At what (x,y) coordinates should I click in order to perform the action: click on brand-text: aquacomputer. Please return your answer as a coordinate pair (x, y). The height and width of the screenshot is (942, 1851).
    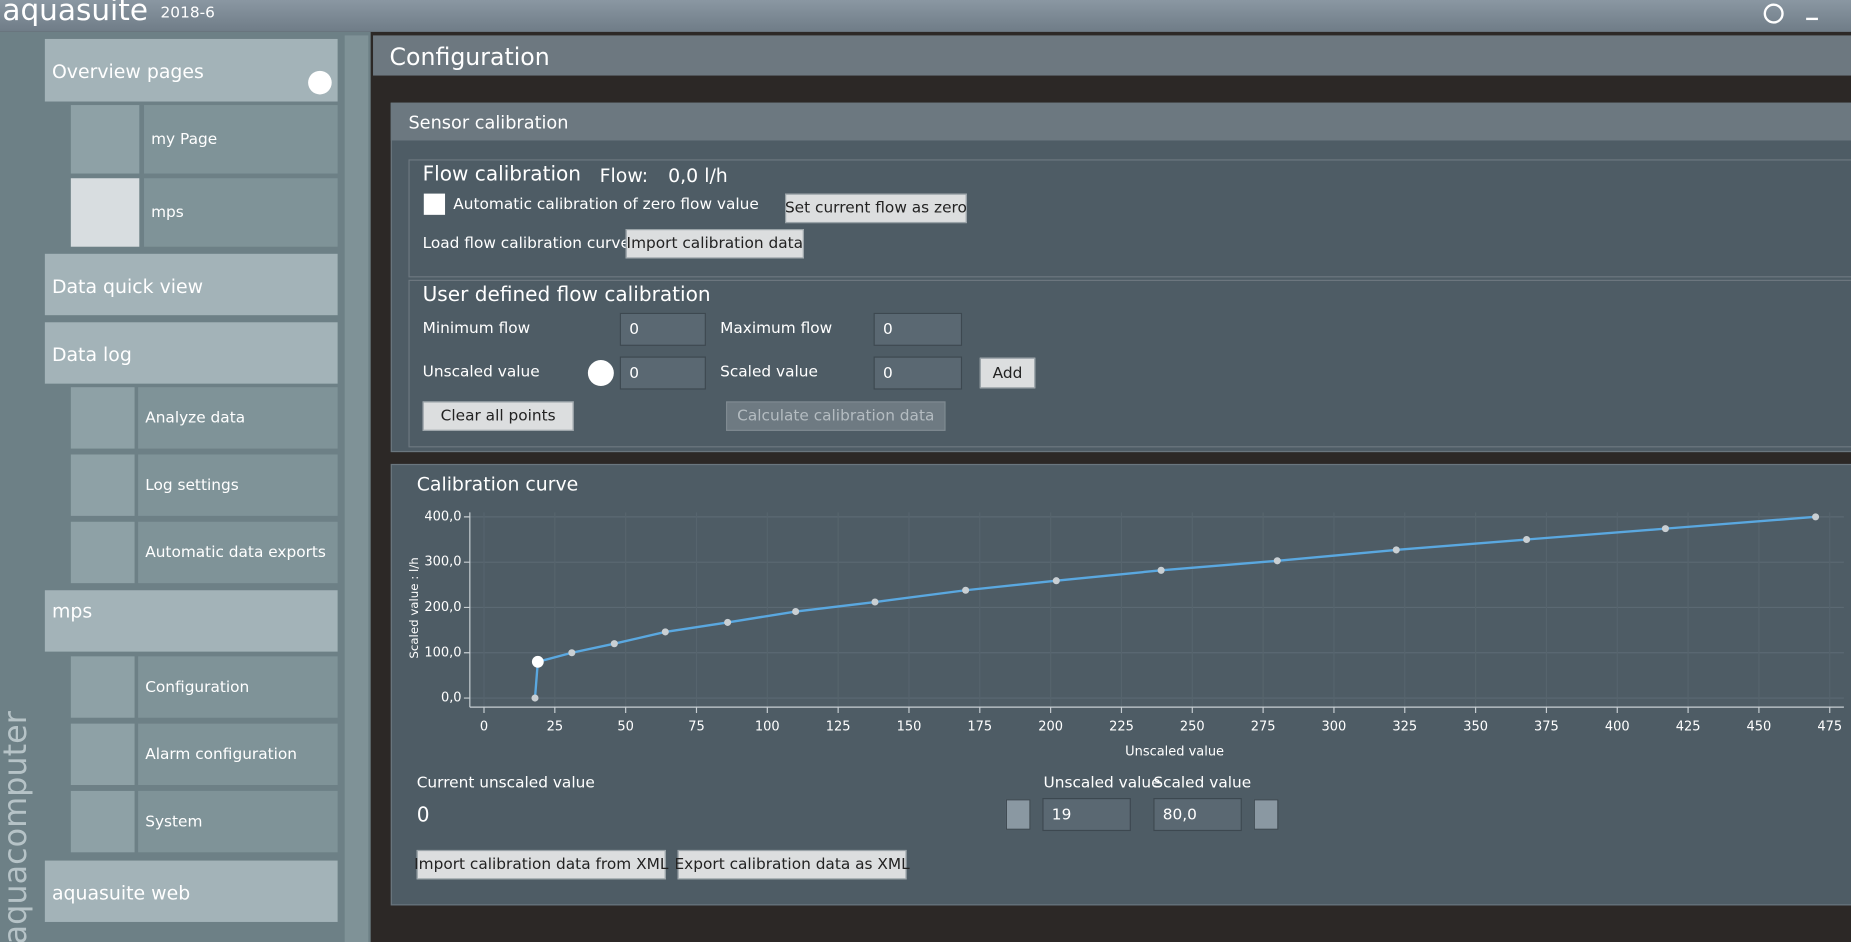
    Looking at the image, I should click on (17, 826).